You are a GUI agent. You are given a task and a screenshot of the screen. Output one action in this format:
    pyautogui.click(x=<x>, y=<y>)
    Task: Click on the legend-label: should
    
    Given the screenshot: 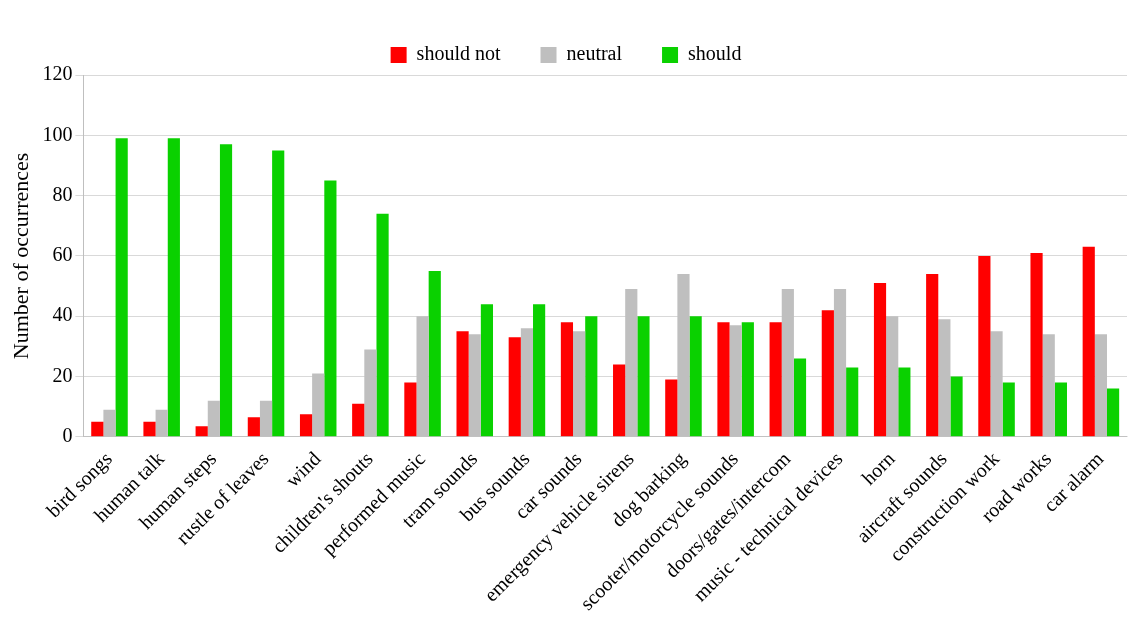 What is the action you would take?
    pyautogui.click(x=715, y=53)
    